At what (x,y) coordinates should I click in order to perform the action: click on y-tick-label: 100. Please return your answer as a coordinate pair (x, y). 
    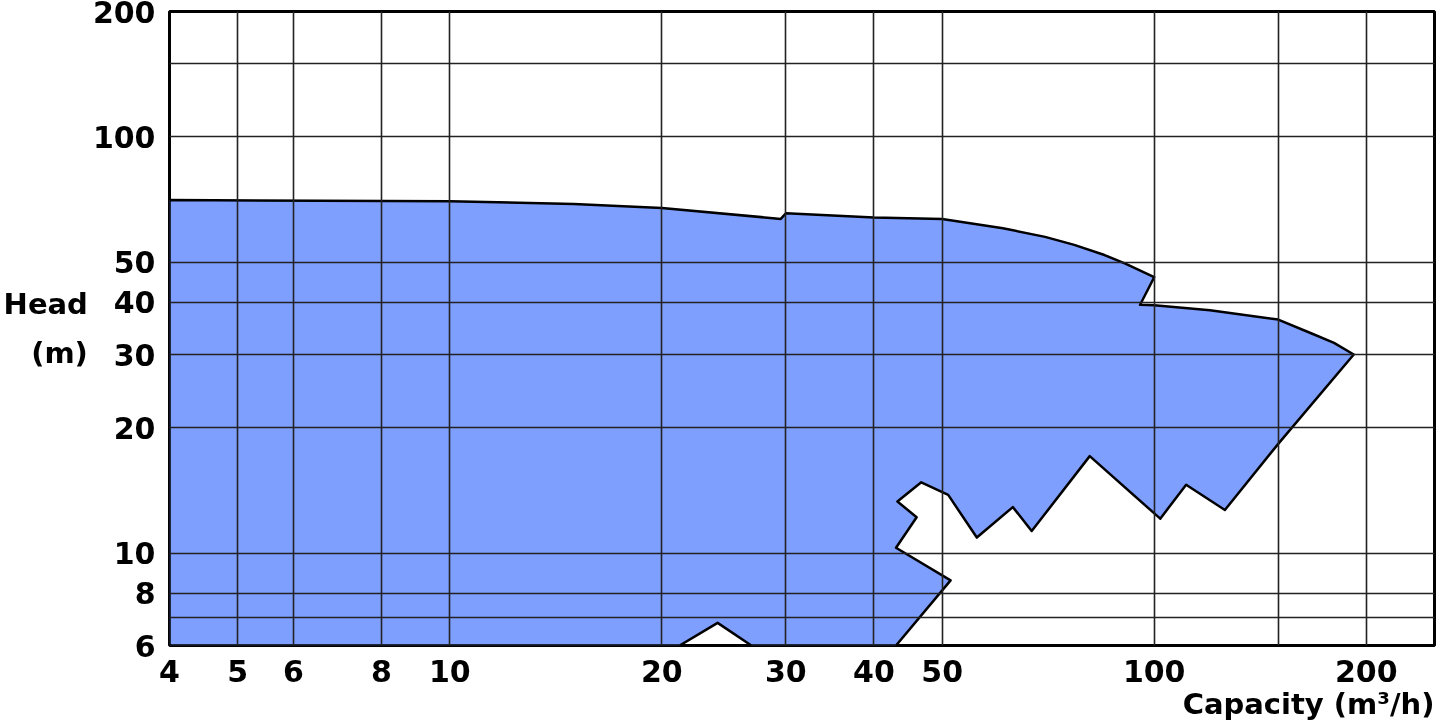
    Looking at the image, I should click on (124, 137).